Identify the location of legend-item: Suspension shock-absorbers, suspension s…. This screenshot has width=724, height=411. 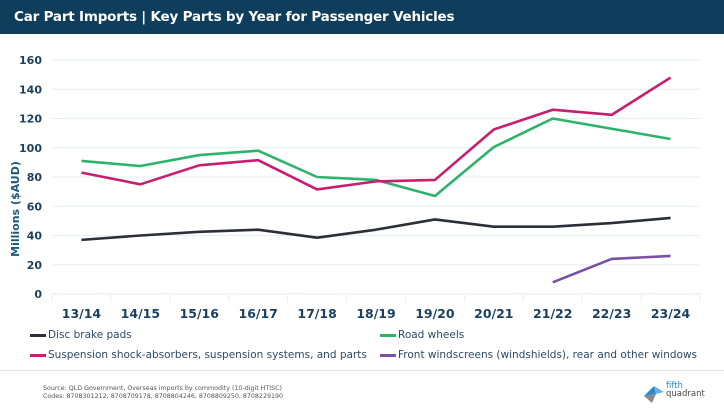
(198, 355).